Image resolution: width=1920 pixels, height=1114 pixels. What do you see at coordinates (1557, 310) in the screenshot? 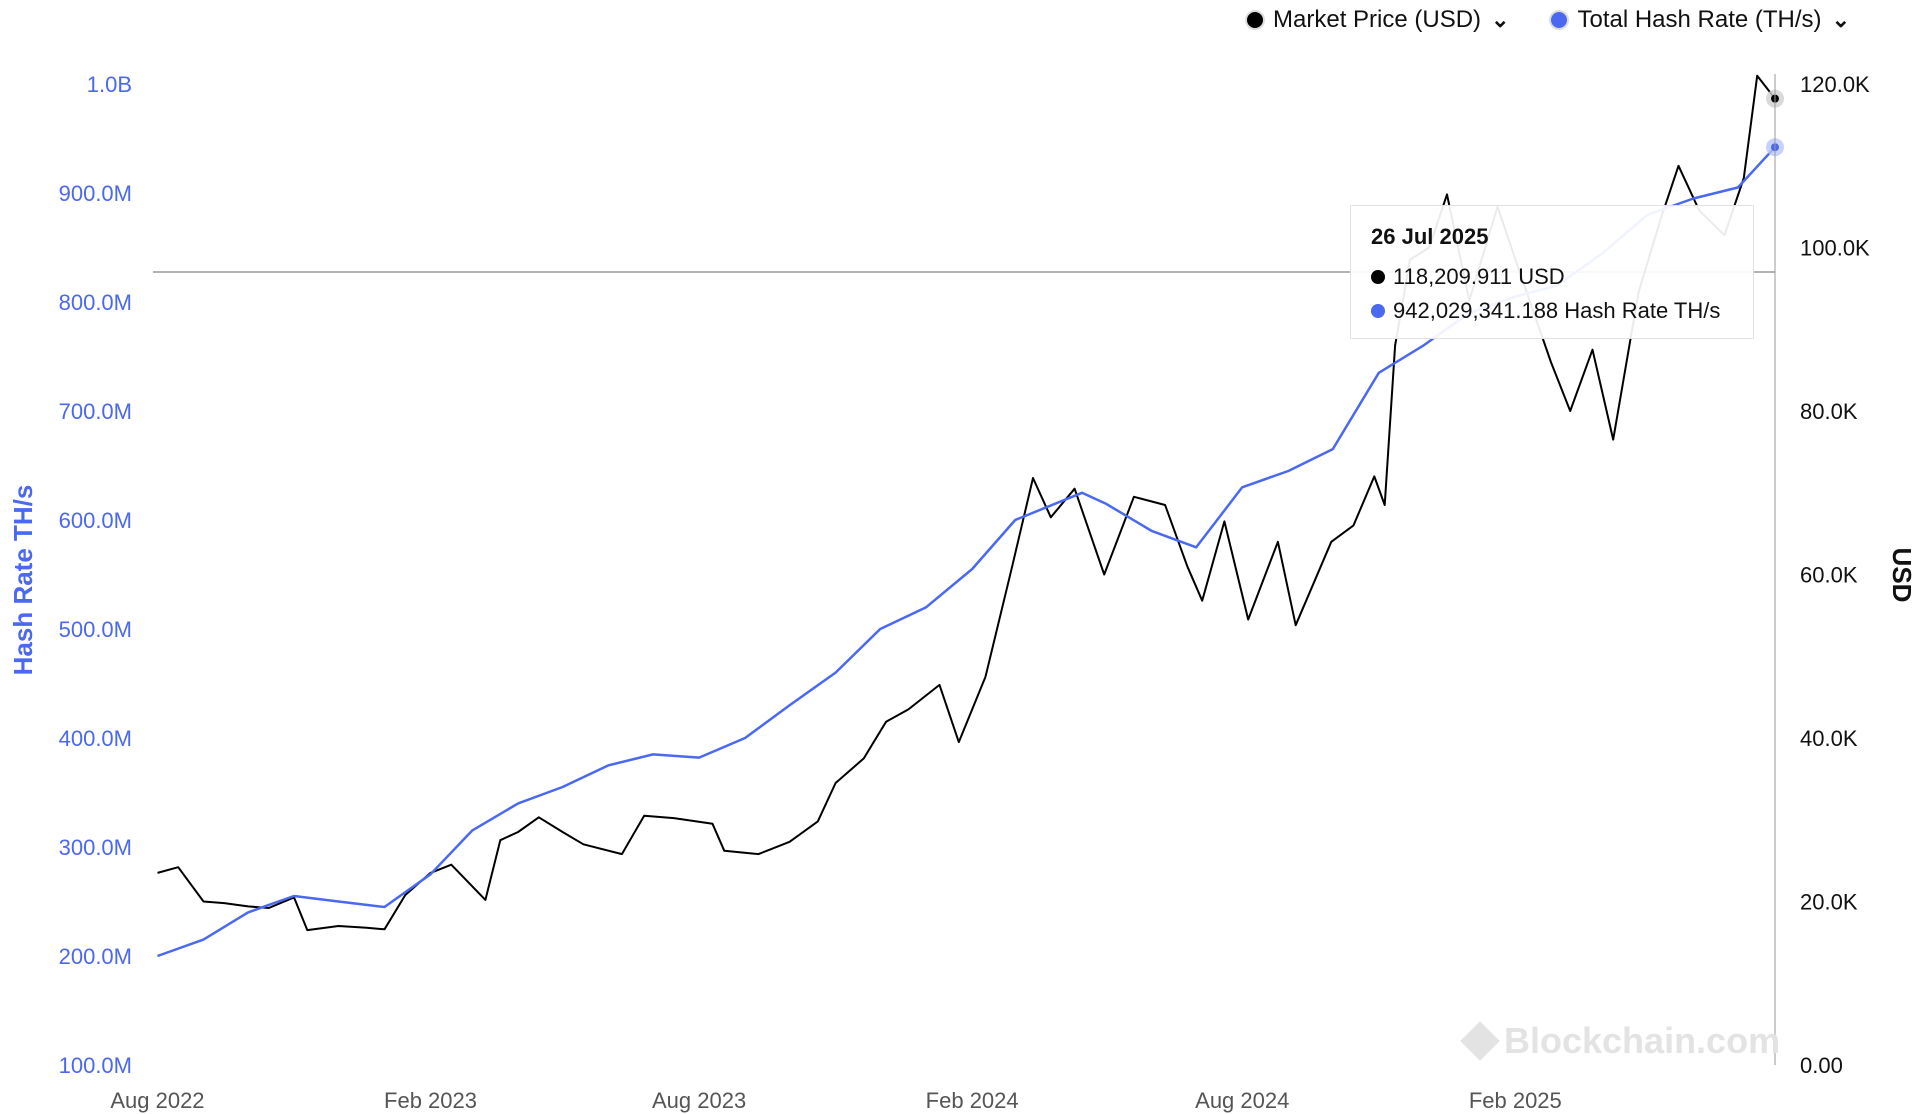
I see `tooltip-hash: 942,029,341.188 Hash Rate TH/s` at bounding box center [1557, 310].